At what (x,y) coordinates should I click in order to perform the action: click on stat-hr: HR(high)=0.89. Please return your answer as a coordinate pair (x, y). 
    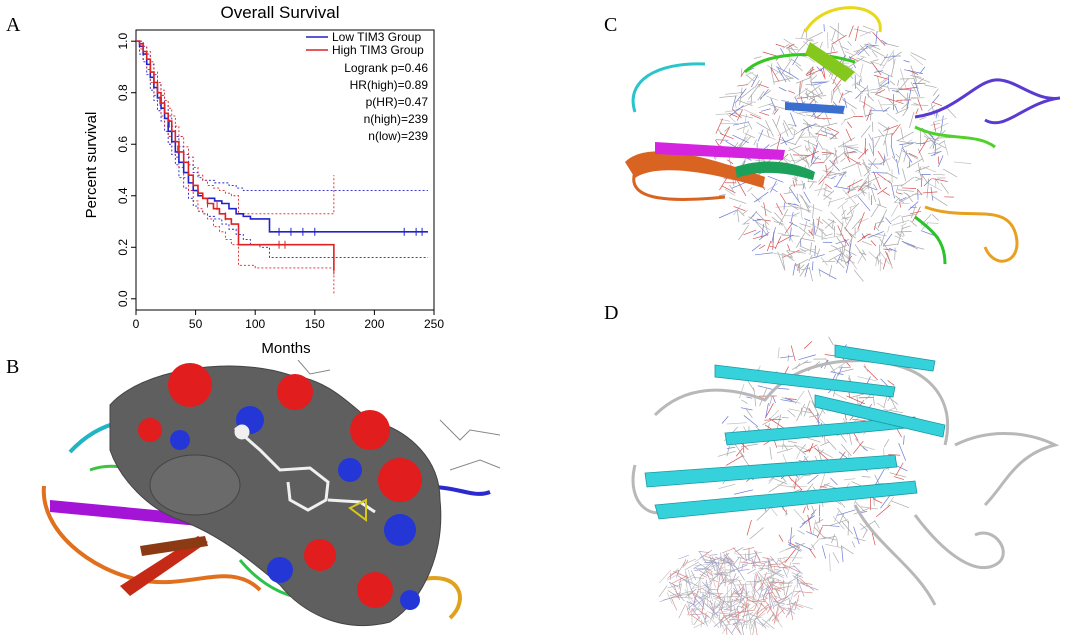
    Looking at the image, I should click on (389, 85).